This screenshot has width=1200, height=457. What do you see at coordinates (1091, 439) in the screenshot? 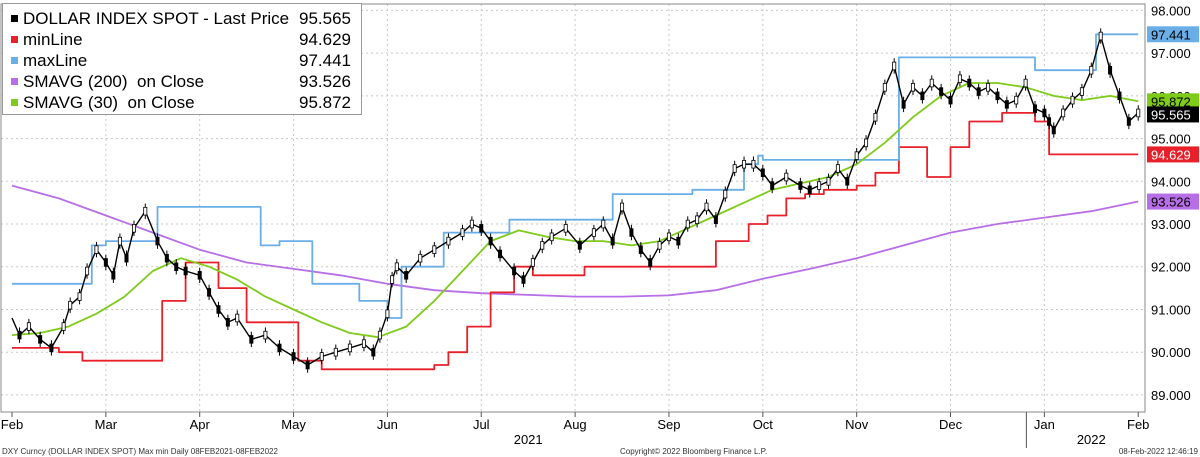
I see `year-label: 2022` at bounding box center [1091, 439].